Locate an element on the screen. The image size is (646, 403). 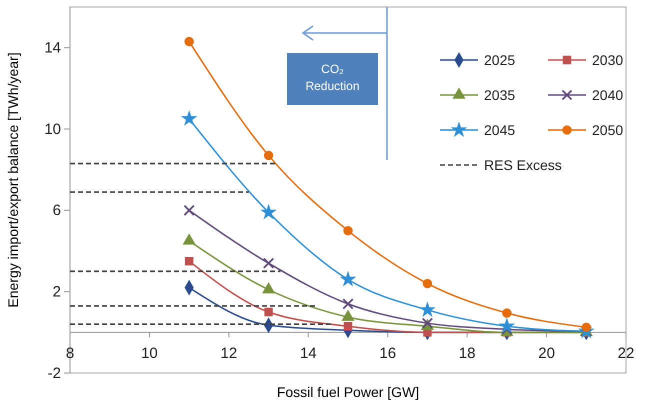
legend-label: 2050 is located at coordinates (608, 130).